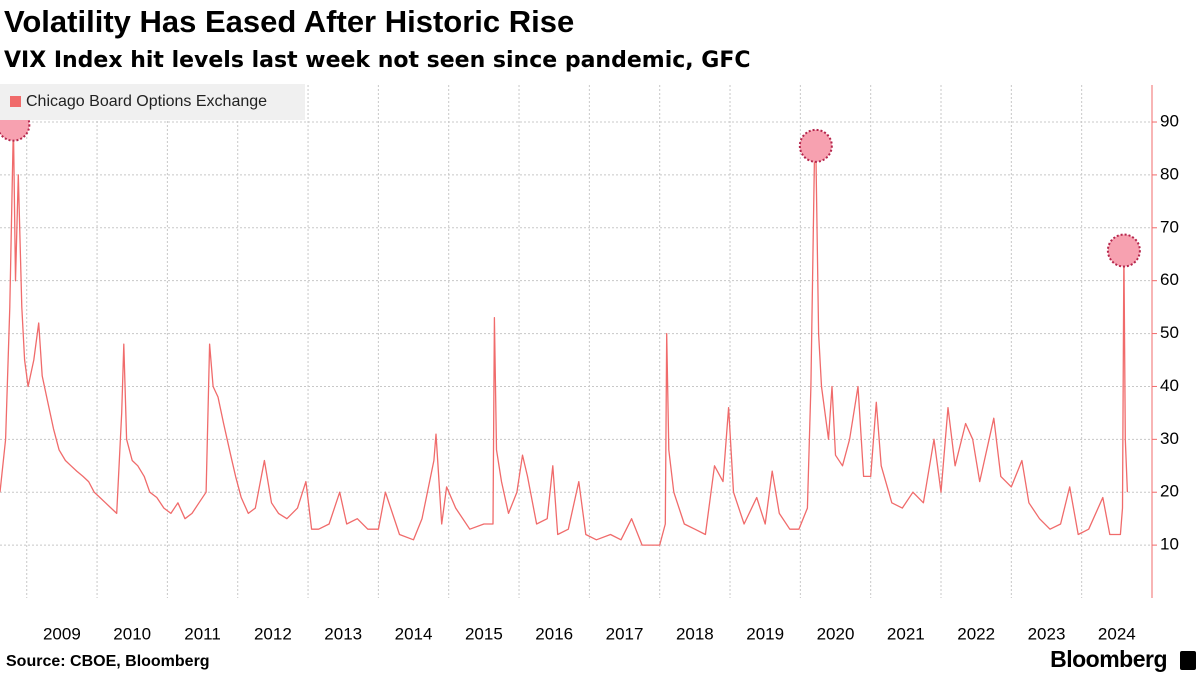  What do you see at coordinates (108, 661) in the screenshot?
I see `source: Source: CBOE, Bloomberg` at bounding box center [108, 661].